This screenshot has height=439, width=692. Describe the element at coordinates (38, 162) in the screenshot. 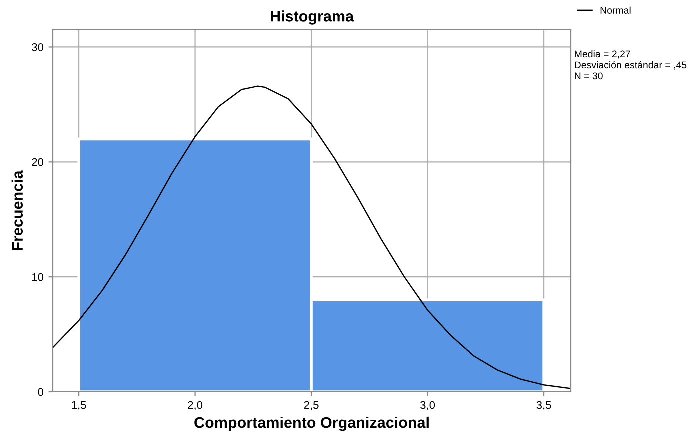

I see `y-tick-label: 20` at that location.